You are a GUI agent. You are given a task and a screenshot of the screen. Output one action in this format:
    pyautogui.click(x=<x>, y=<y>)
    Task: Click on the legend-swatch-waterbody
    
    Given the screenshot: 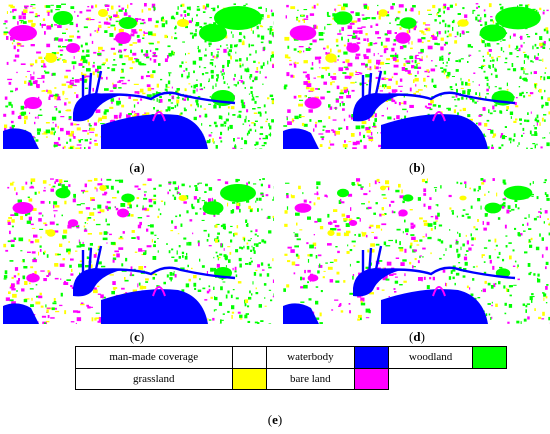 What is the action you would take?
    pyautogui.click(x=372, y=357)
    